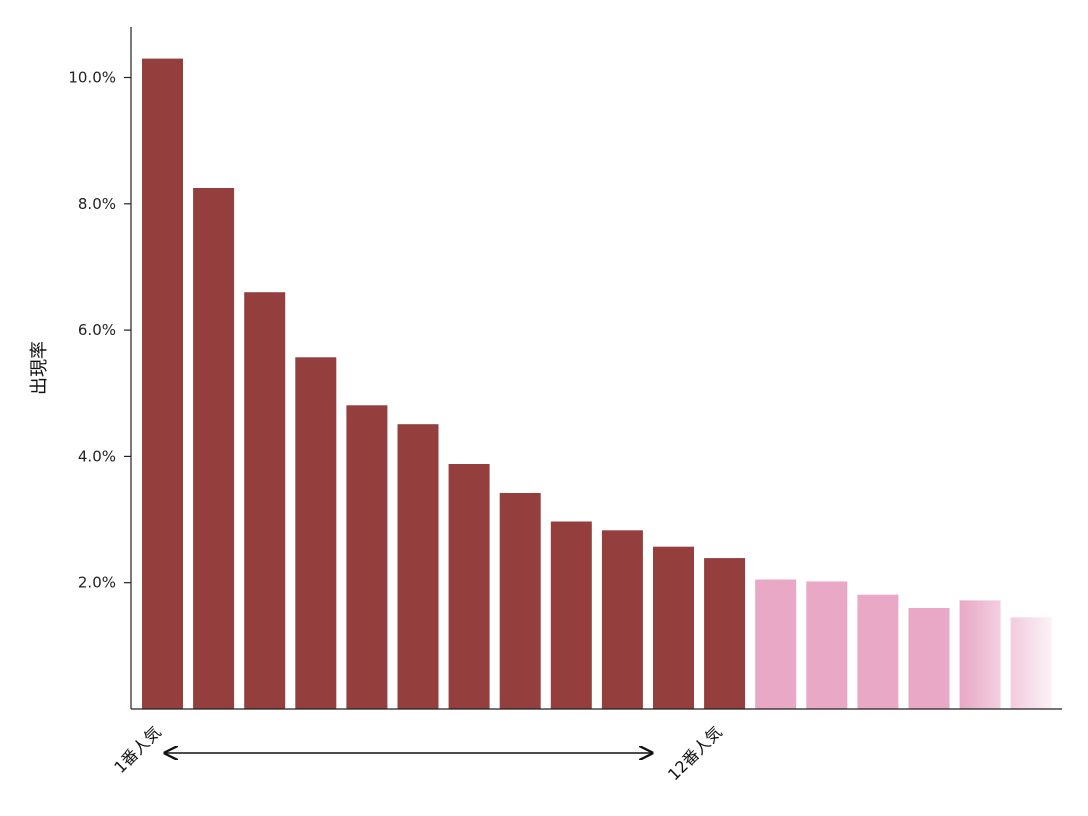 The height and width of the screenshot is (816, 1088). Describe the element at coordinates (97, 330) in the screenshot. I see `y-tick-label: 6.0%` at that location.